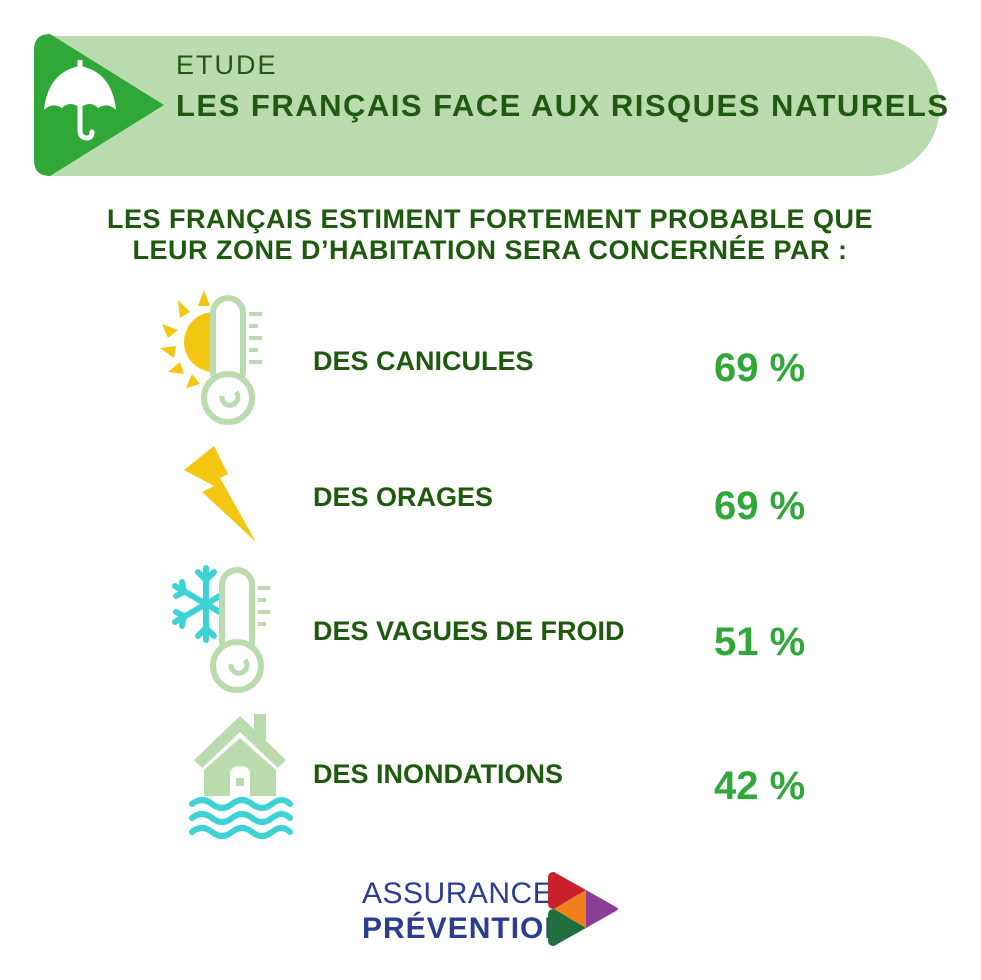 The width and height of the screenshot is (981, 980). I want to click on risk-label-orages: DES ORAGES, so click(403, 497).